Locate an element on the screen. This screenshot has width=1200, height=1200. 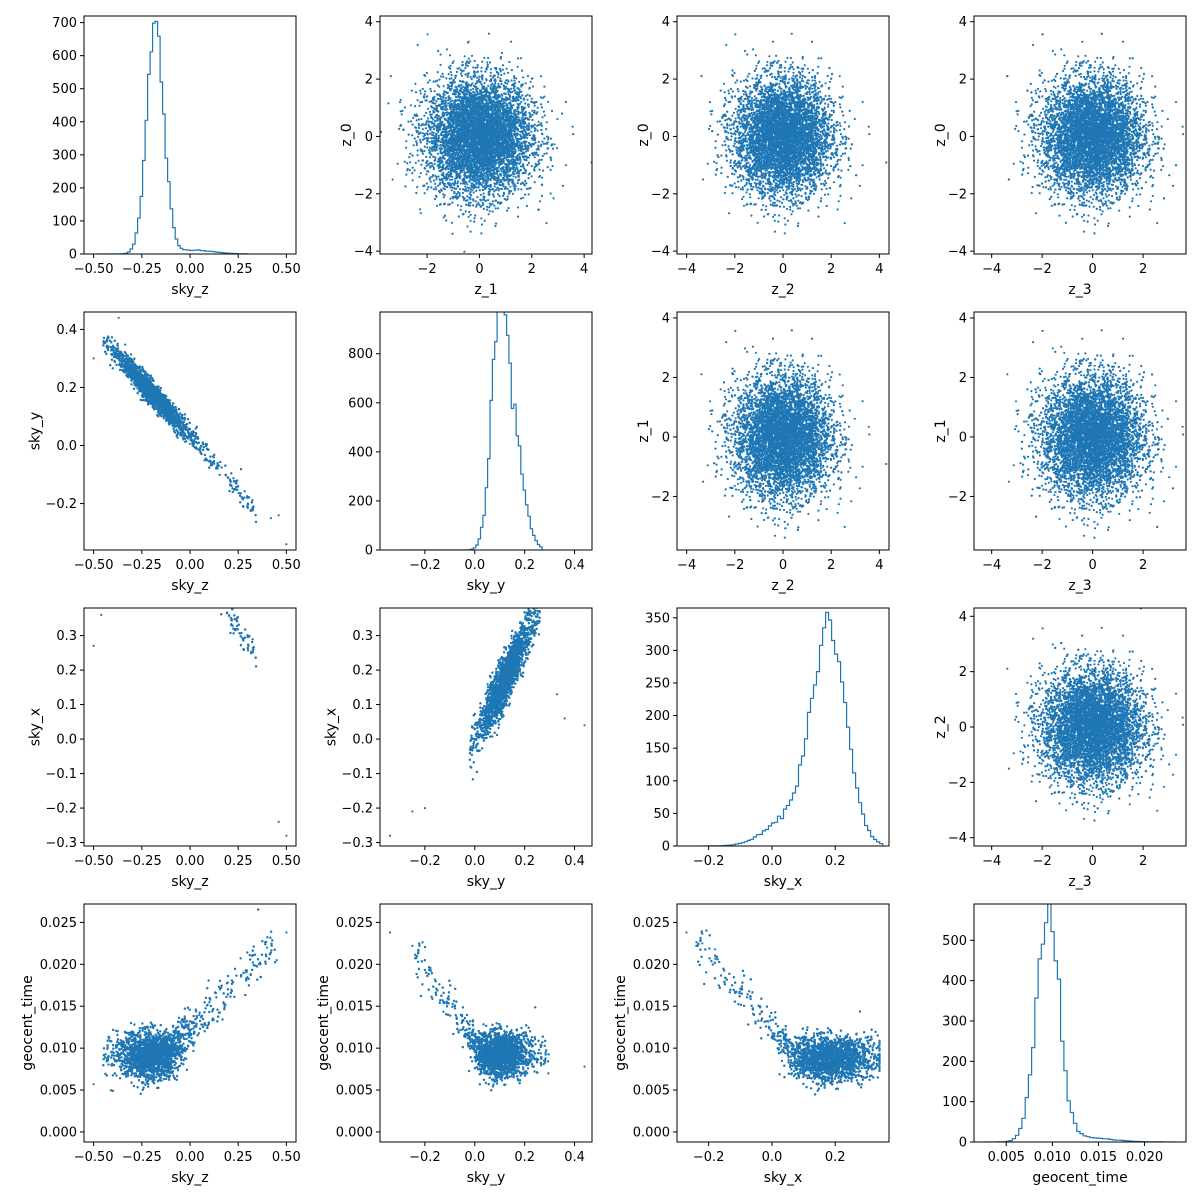
y-tick-label: 400 is located at coordinates (64, 122).